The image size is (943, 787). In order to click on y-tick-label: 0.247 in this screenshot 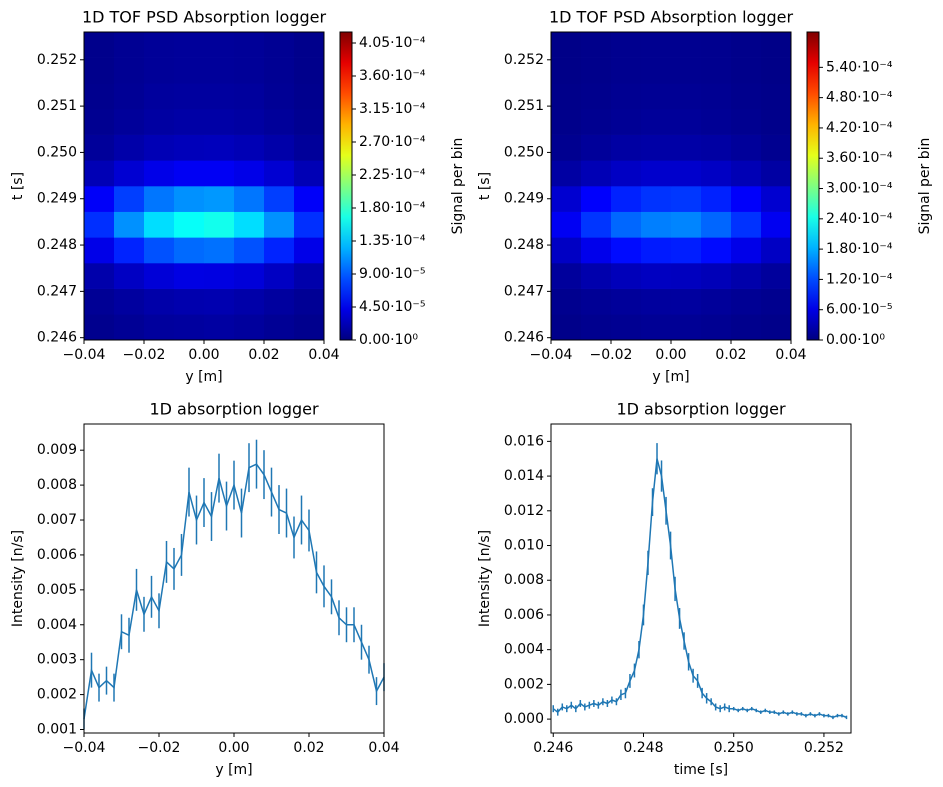, I will do `click(524, 291)`.